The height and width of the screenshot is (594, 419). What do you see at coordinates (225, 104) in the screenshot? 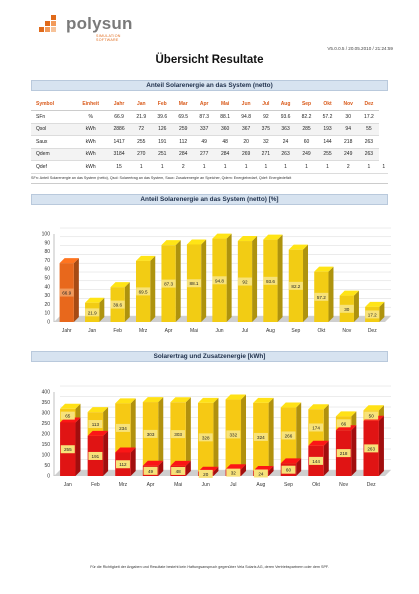
I see `table-header-cell: Mai` at bounding box center [225, 104].